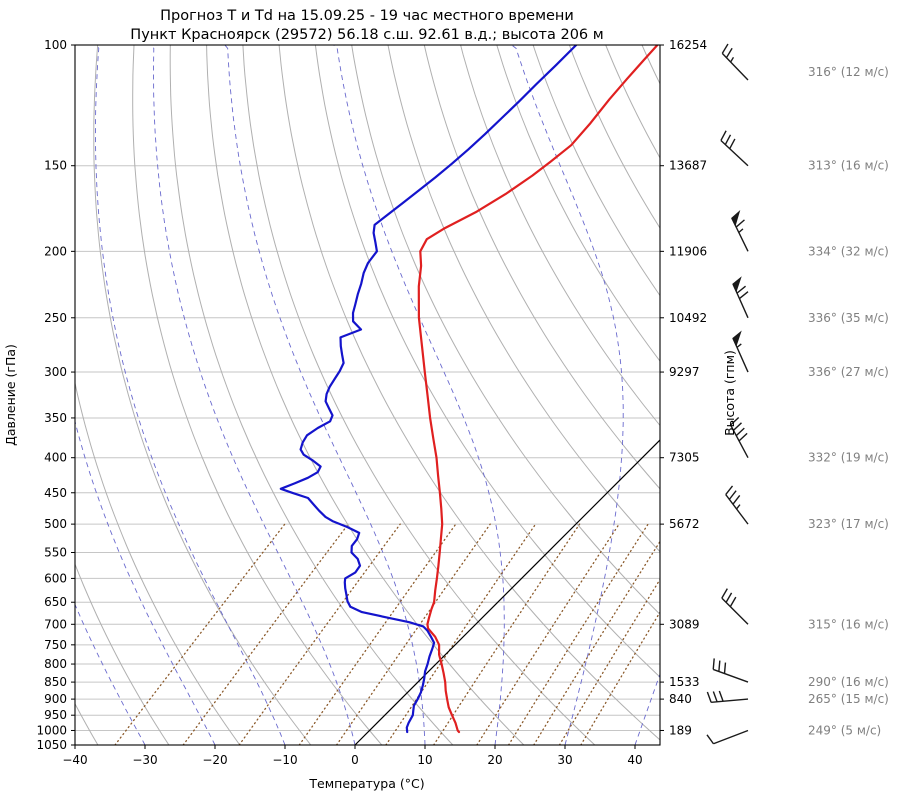 This screenshot has height=806, width=900. I want to click on zero-isotherm-line, so click(507, 592).